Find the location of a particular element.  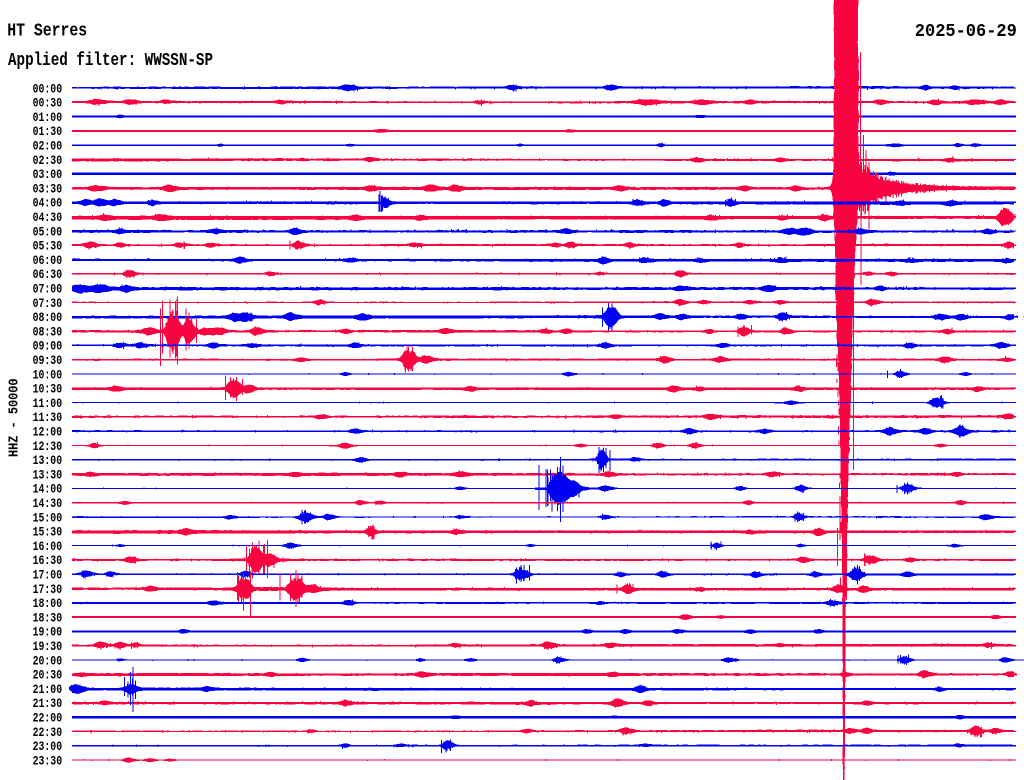

svg-text: 19:30 is located at coordinates (48, 646).